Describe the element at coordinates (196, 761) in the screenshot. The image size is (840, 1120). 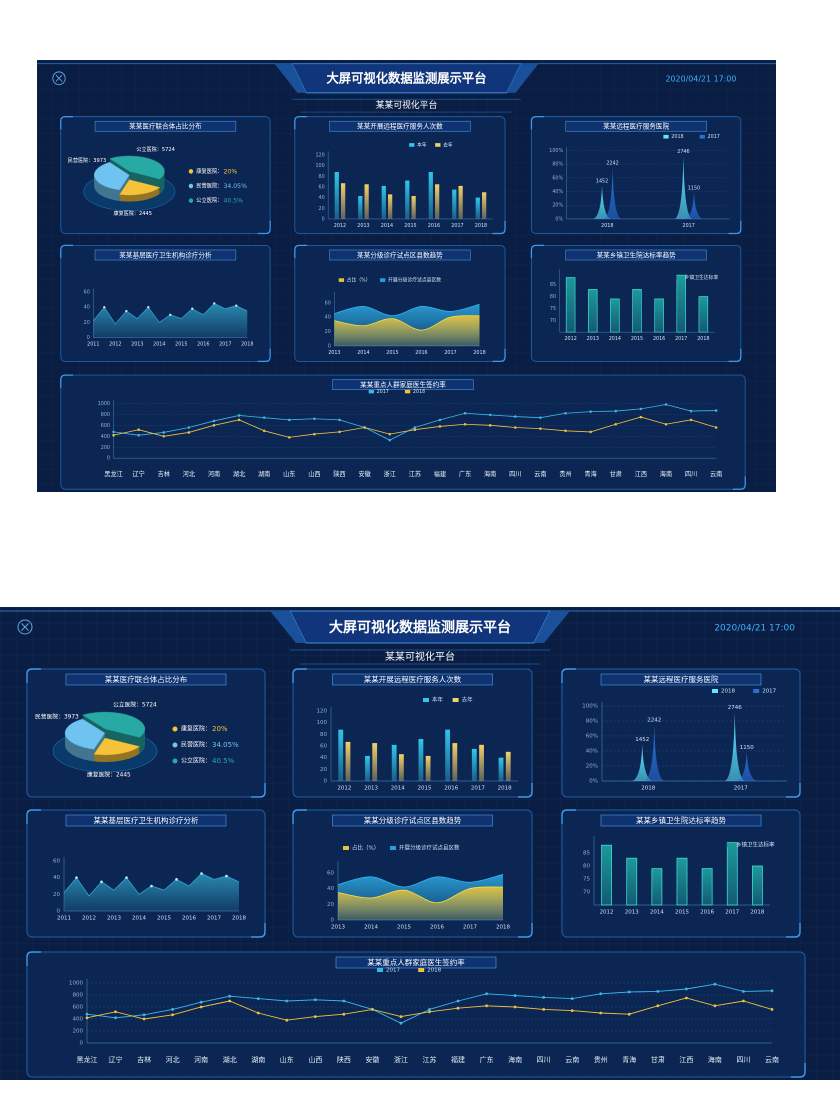
I see `legend-label: 公立医院：` at that location.